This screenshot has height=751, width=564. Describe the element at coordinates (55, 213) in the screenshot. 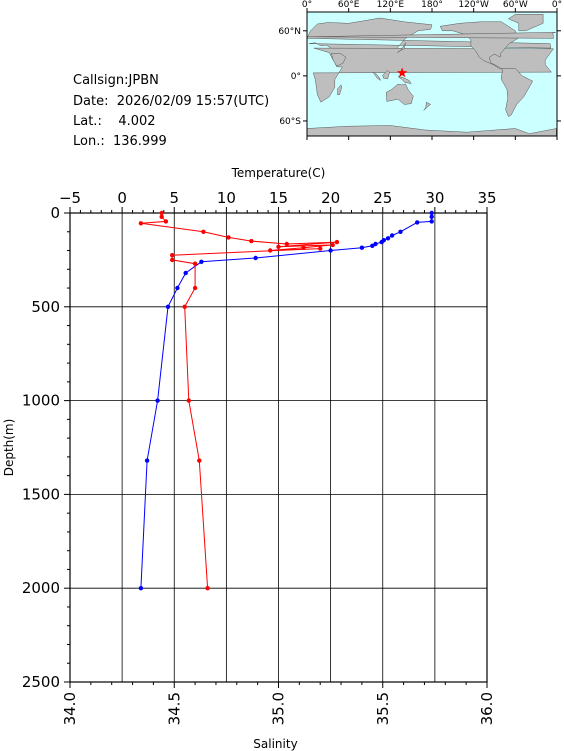

I see `depth-tick-label: 0` at that location.